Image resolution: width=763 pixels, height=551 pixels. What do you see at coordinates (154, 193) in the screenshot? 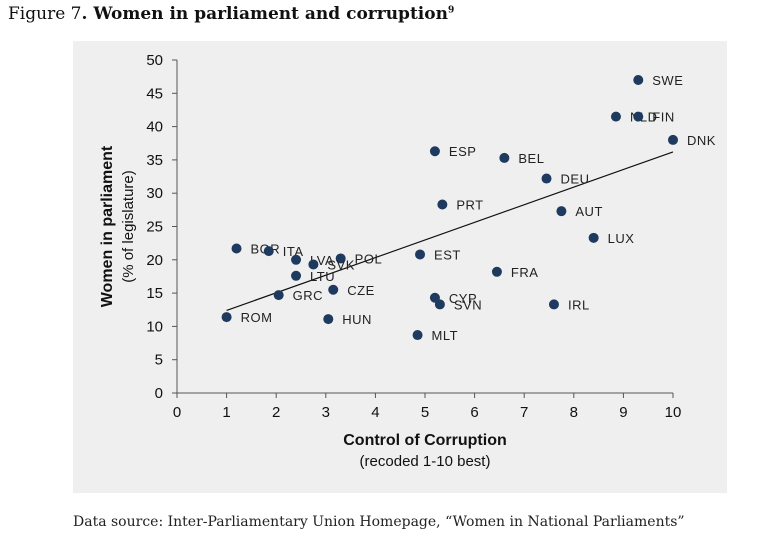
I see `y-tick-label: 30` at bounding box center [154, 193].